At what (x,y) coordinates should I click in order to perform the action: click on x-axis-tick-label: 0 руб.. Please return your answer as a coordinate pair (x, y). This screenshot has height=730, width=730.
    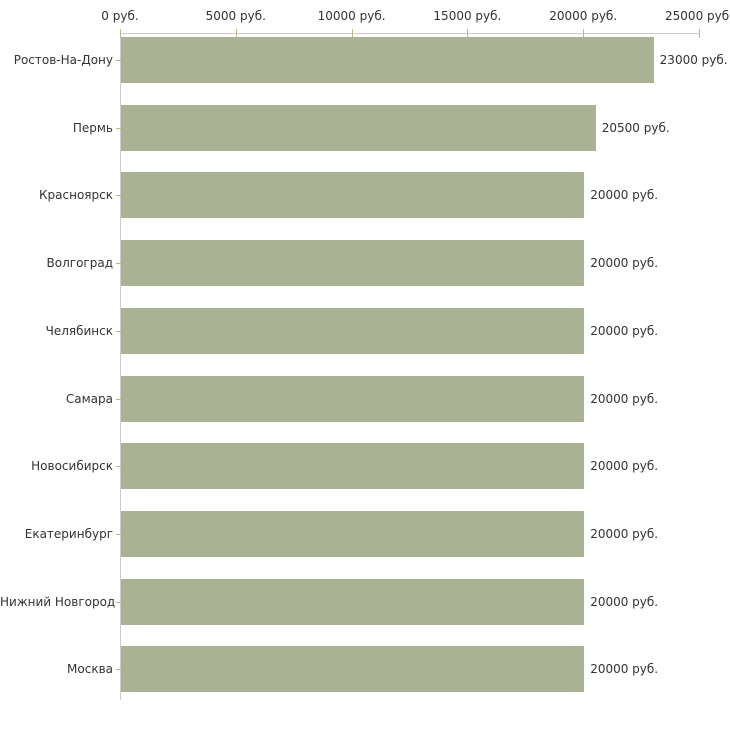
    Looking at the image, I should click on (120, 16).